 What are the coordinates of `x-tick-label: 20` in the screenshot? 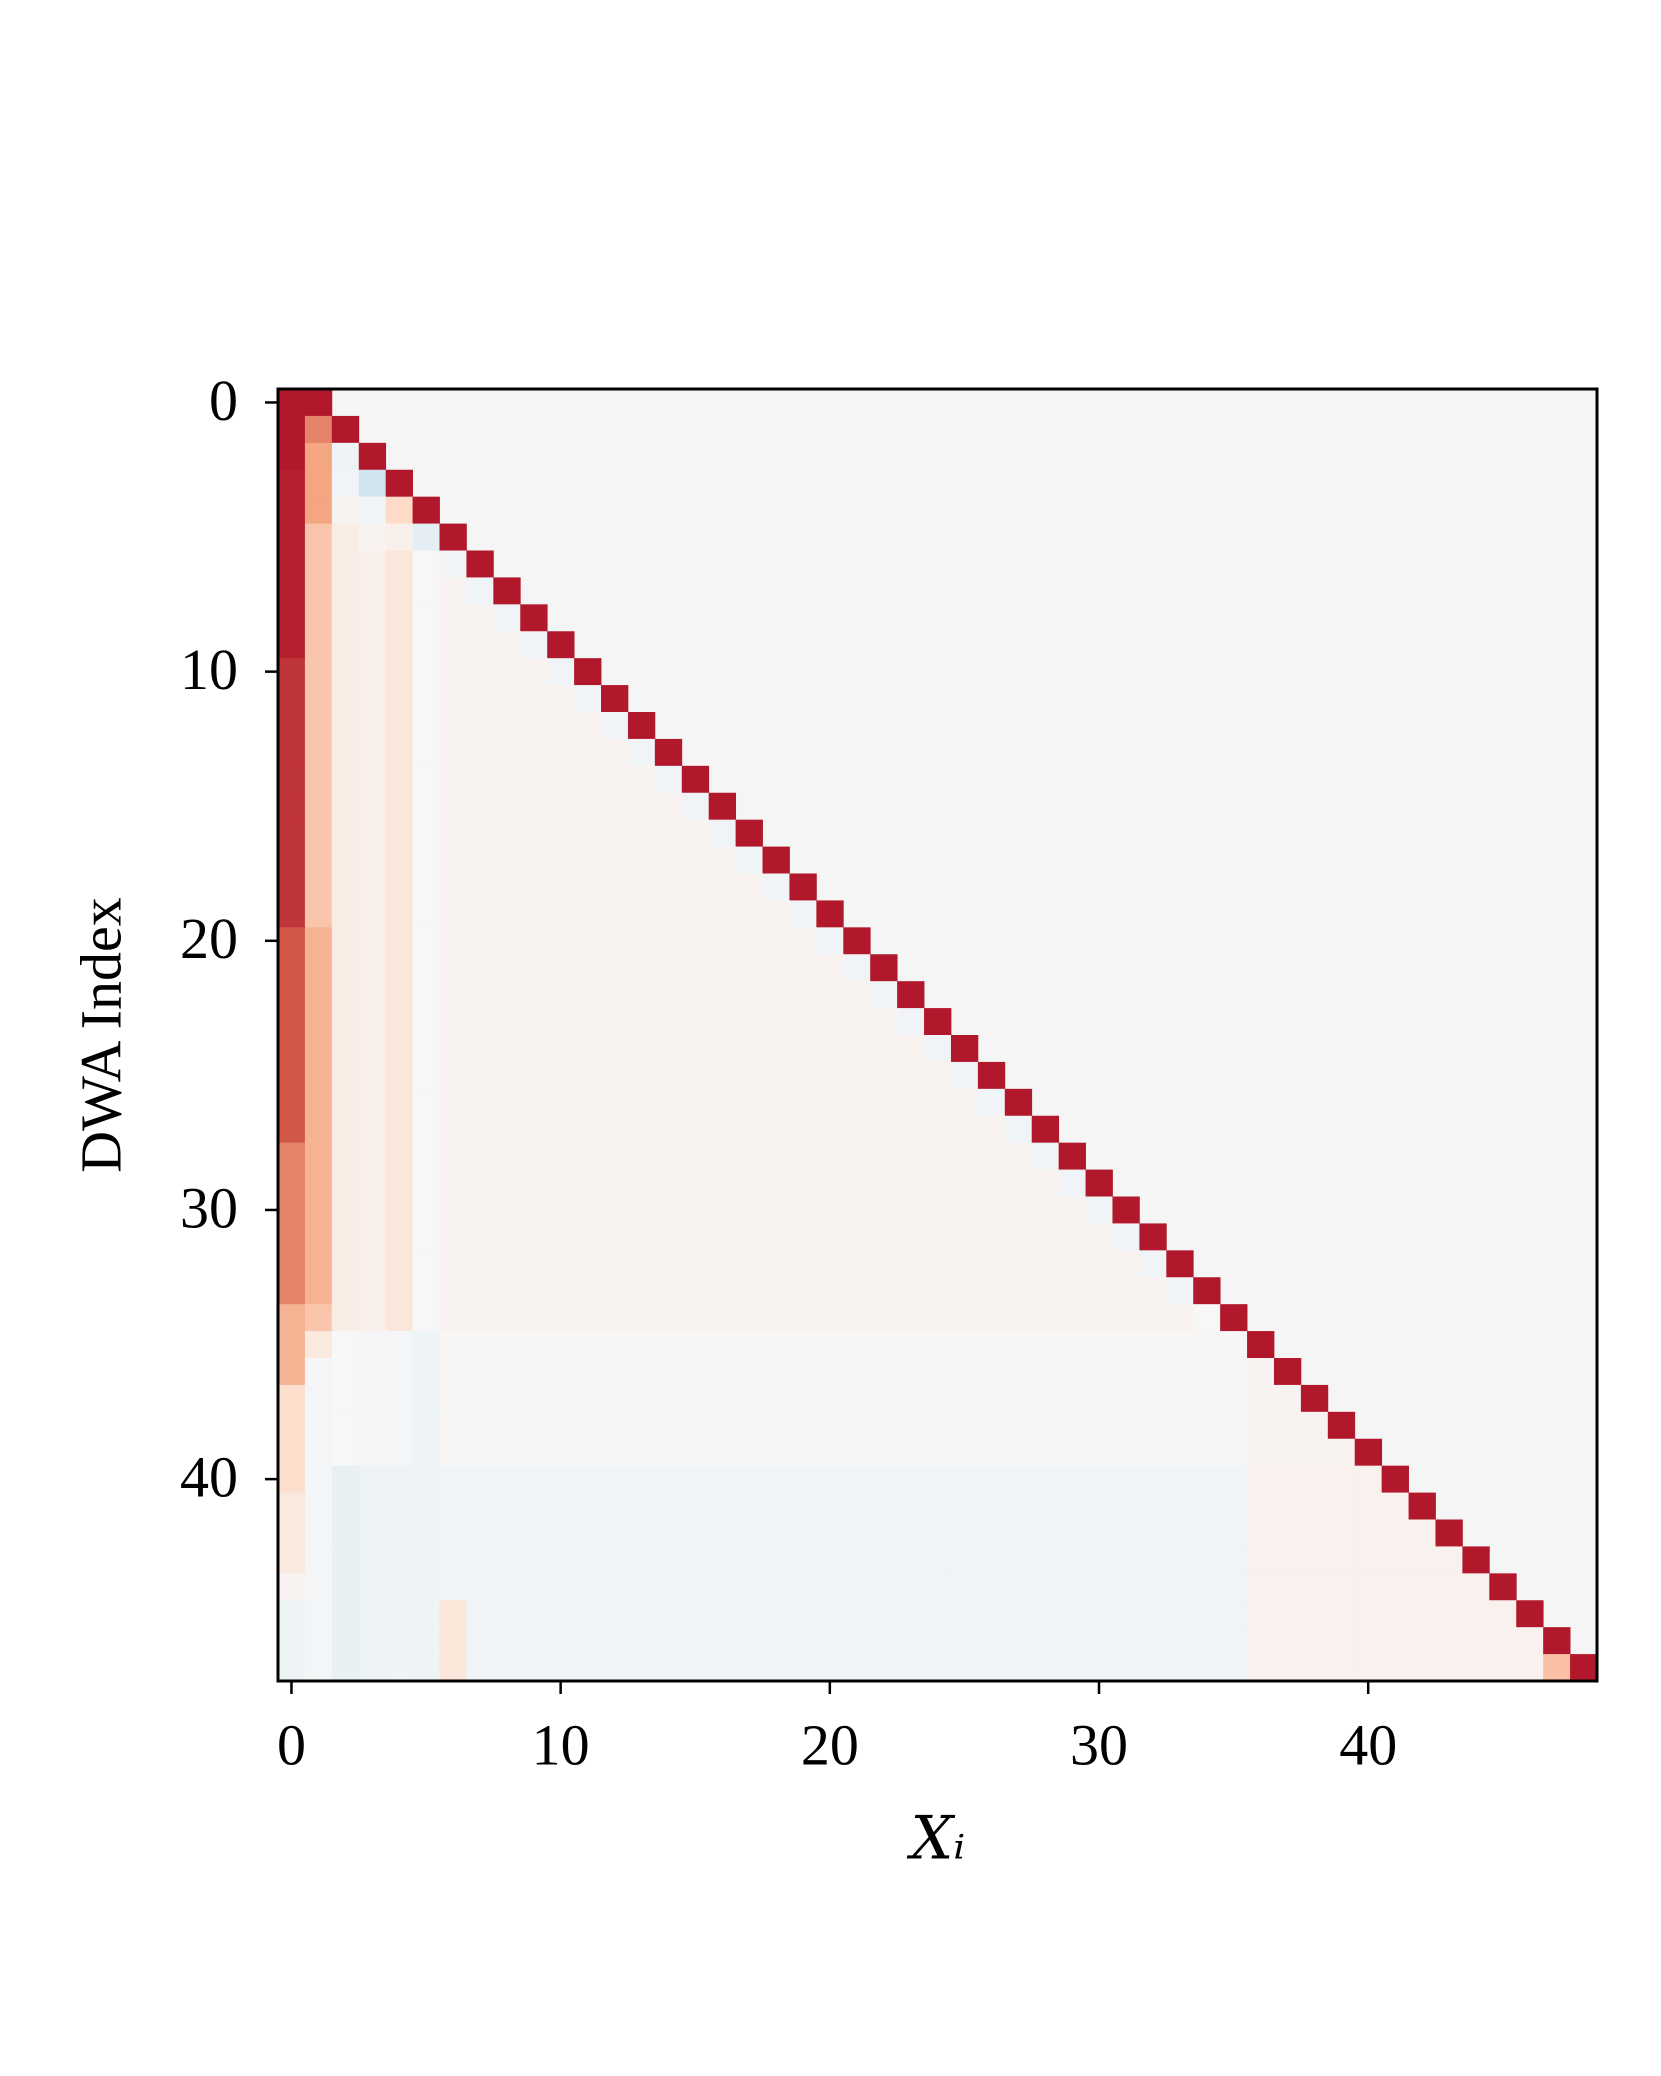 It's located at (830, 1744).